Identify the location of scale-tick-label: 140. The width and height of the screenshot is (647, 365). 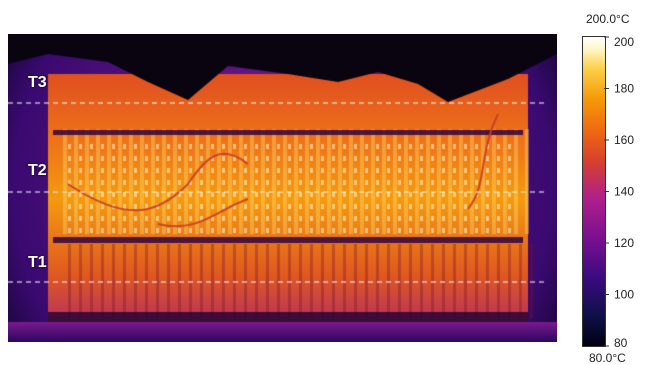
(624, 192).